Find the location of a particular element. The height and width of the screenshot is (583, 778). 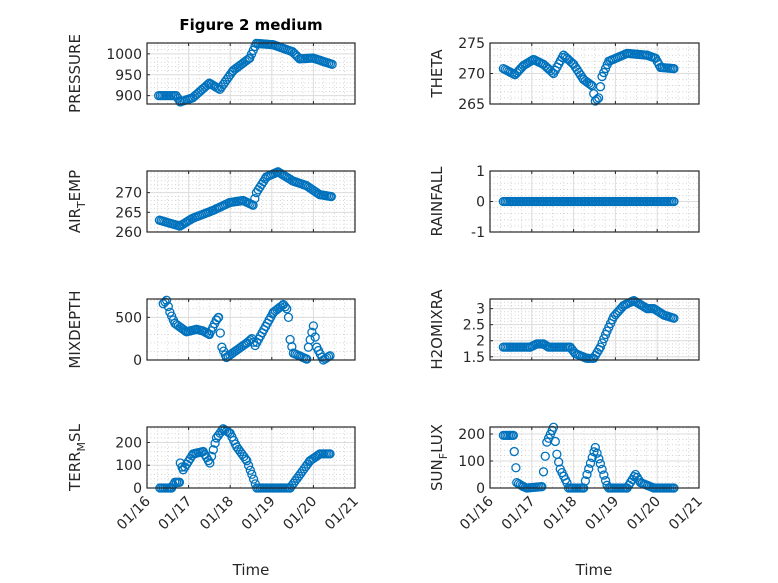

x-tick-label: 01/20 is located at coordinates (300, 514).